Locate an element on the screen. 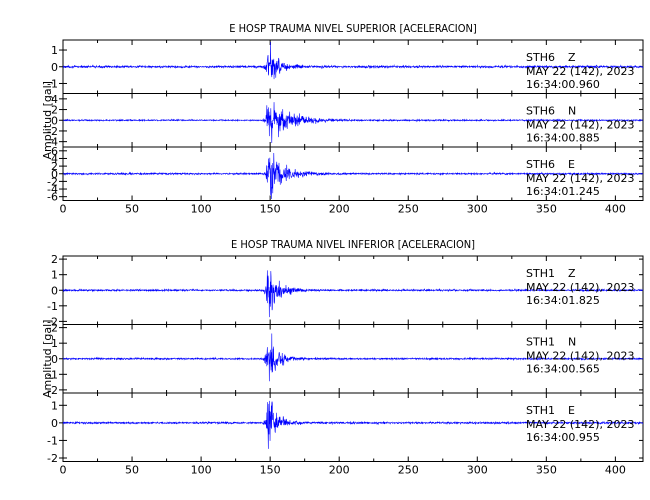  record-time: 16:34:00.955 is located at coordinates (563, 437).